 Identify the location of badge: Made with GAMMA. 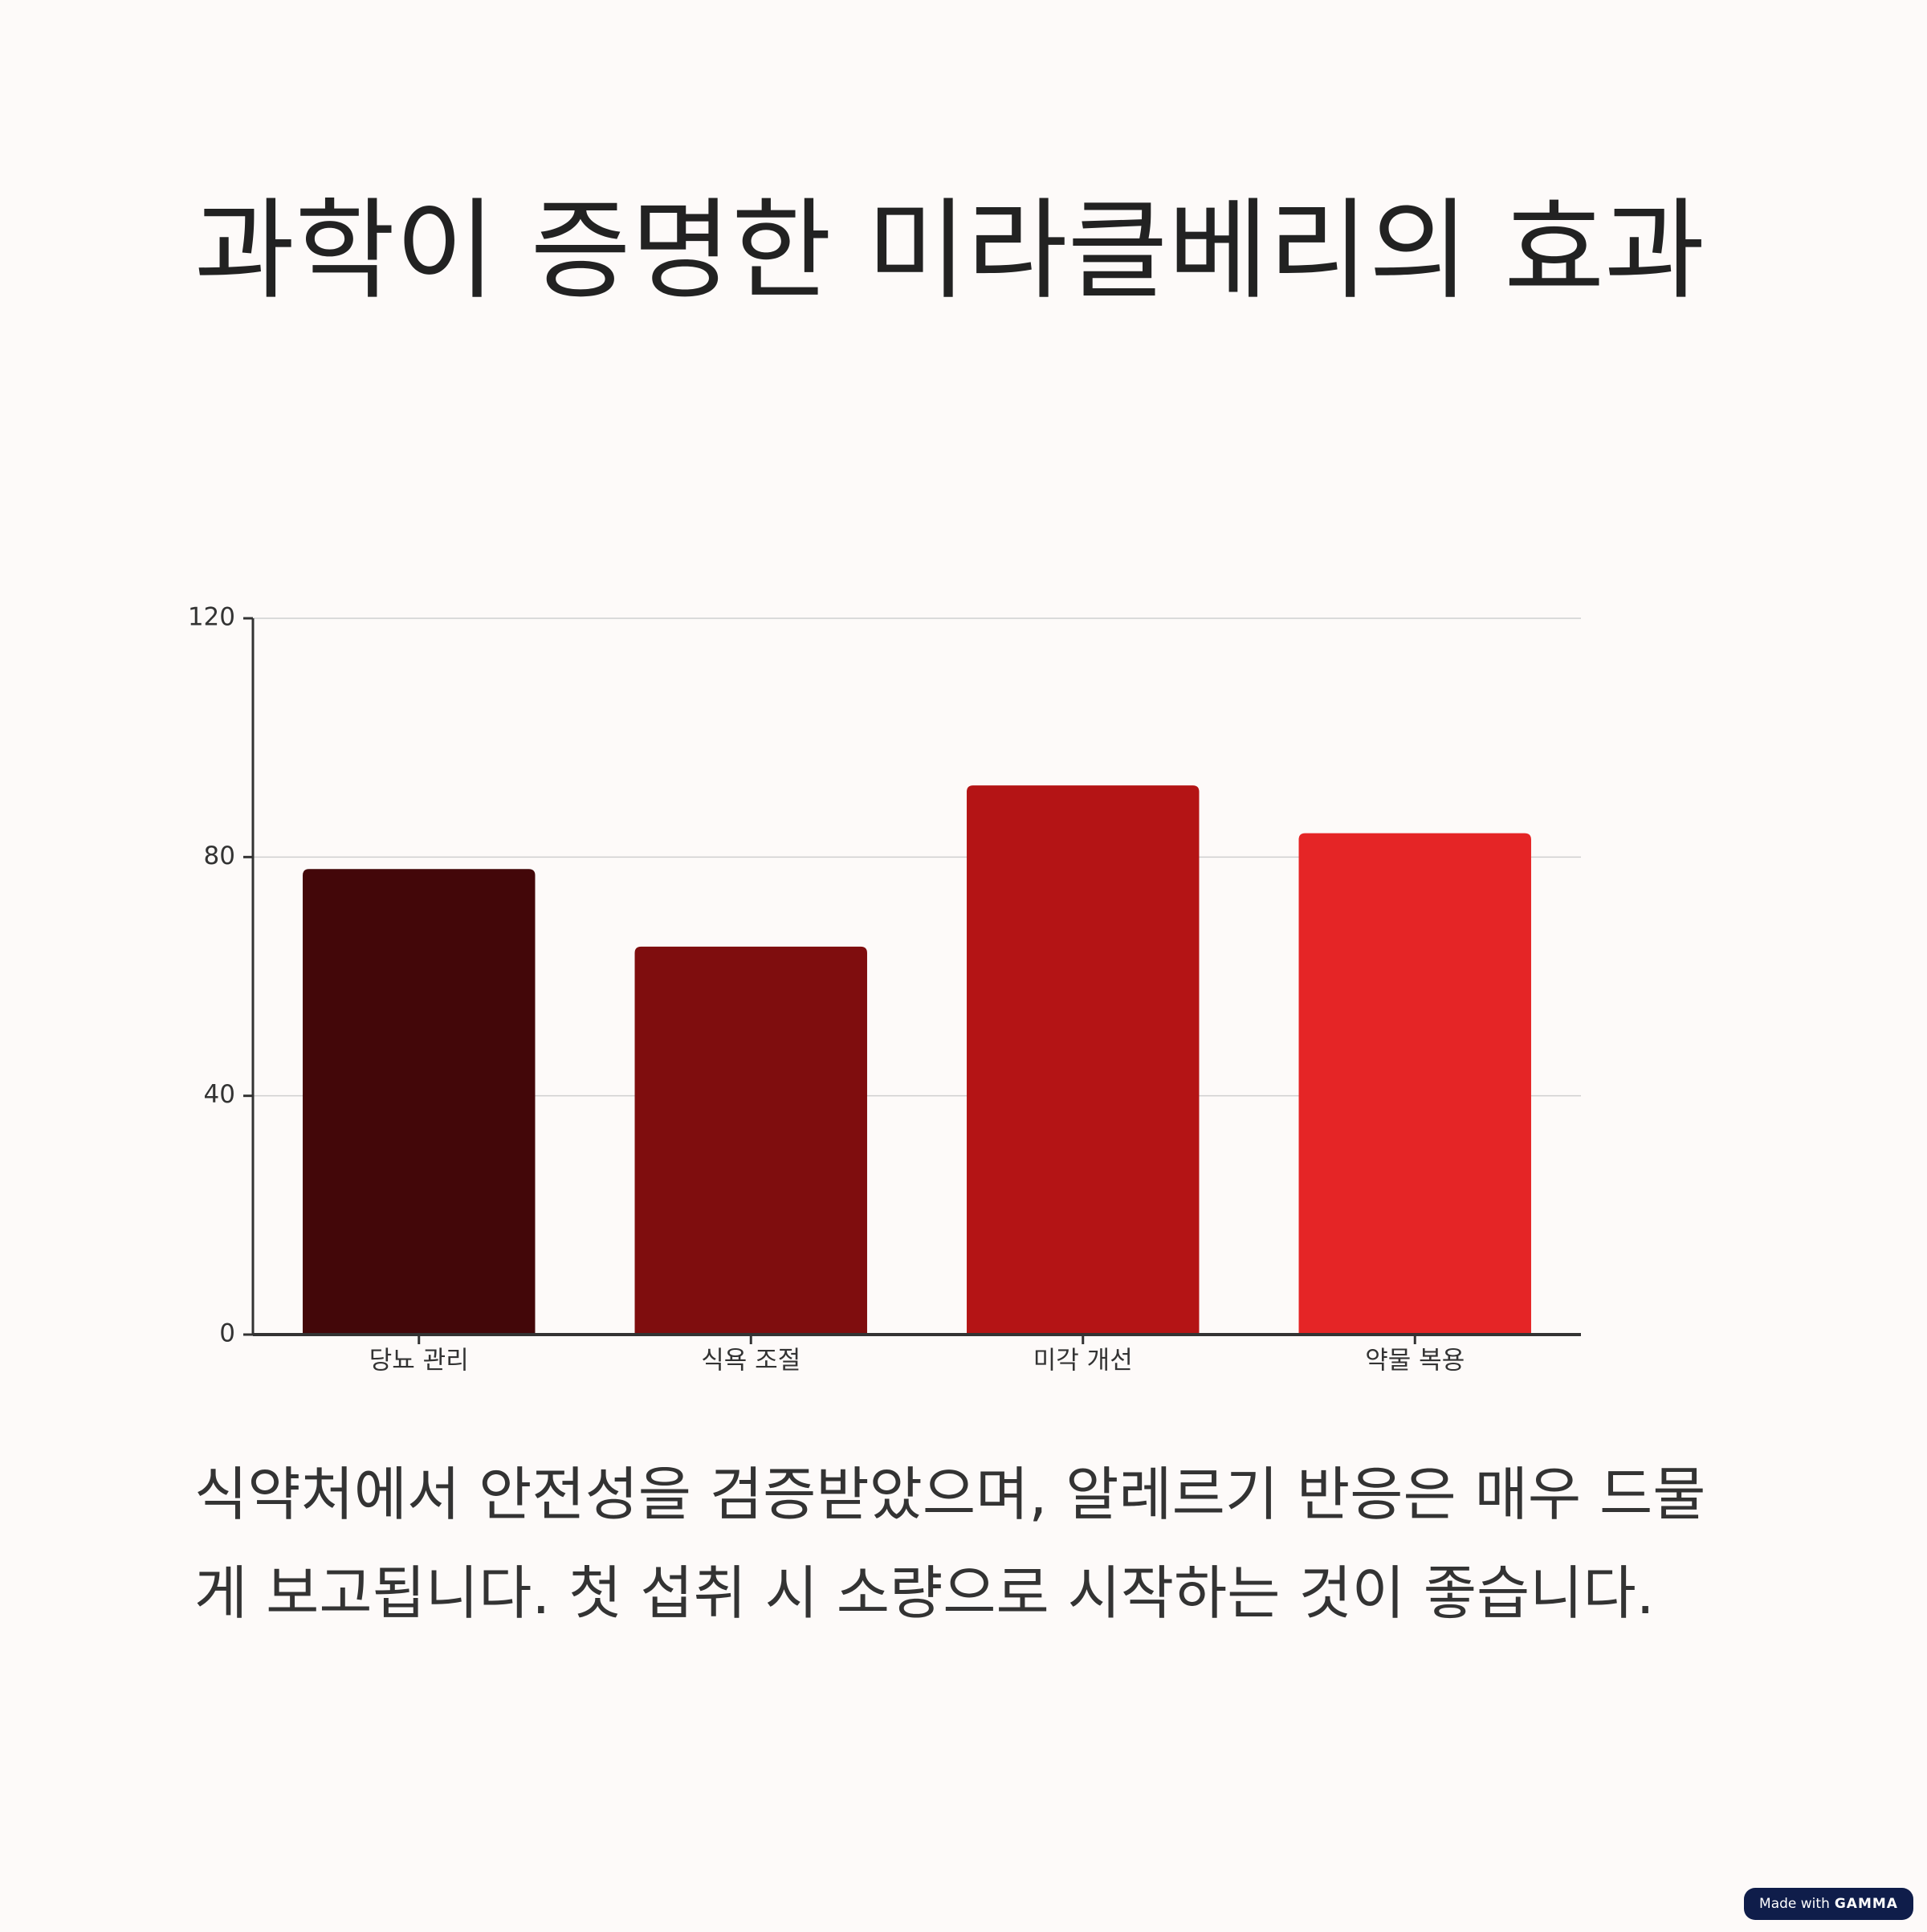
(1828, 1904).